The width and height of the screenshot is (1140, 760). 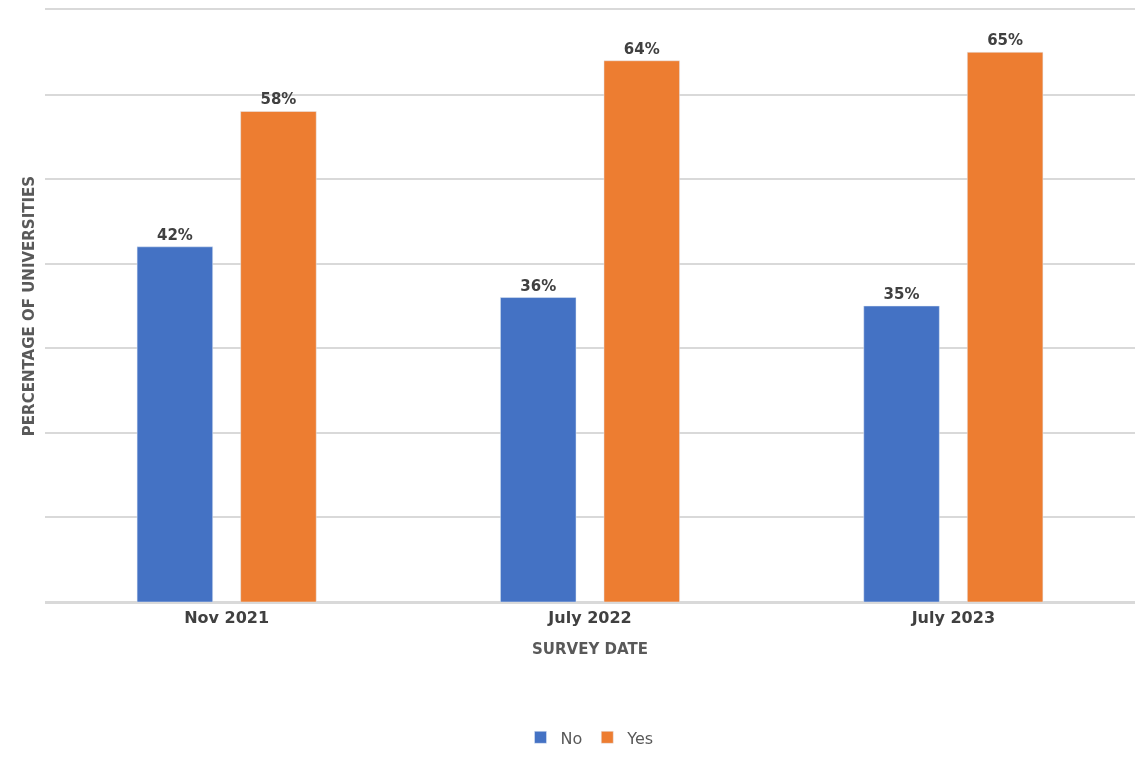 I want to click on x-tick-label: July 2022, so click(x=589, y=617).